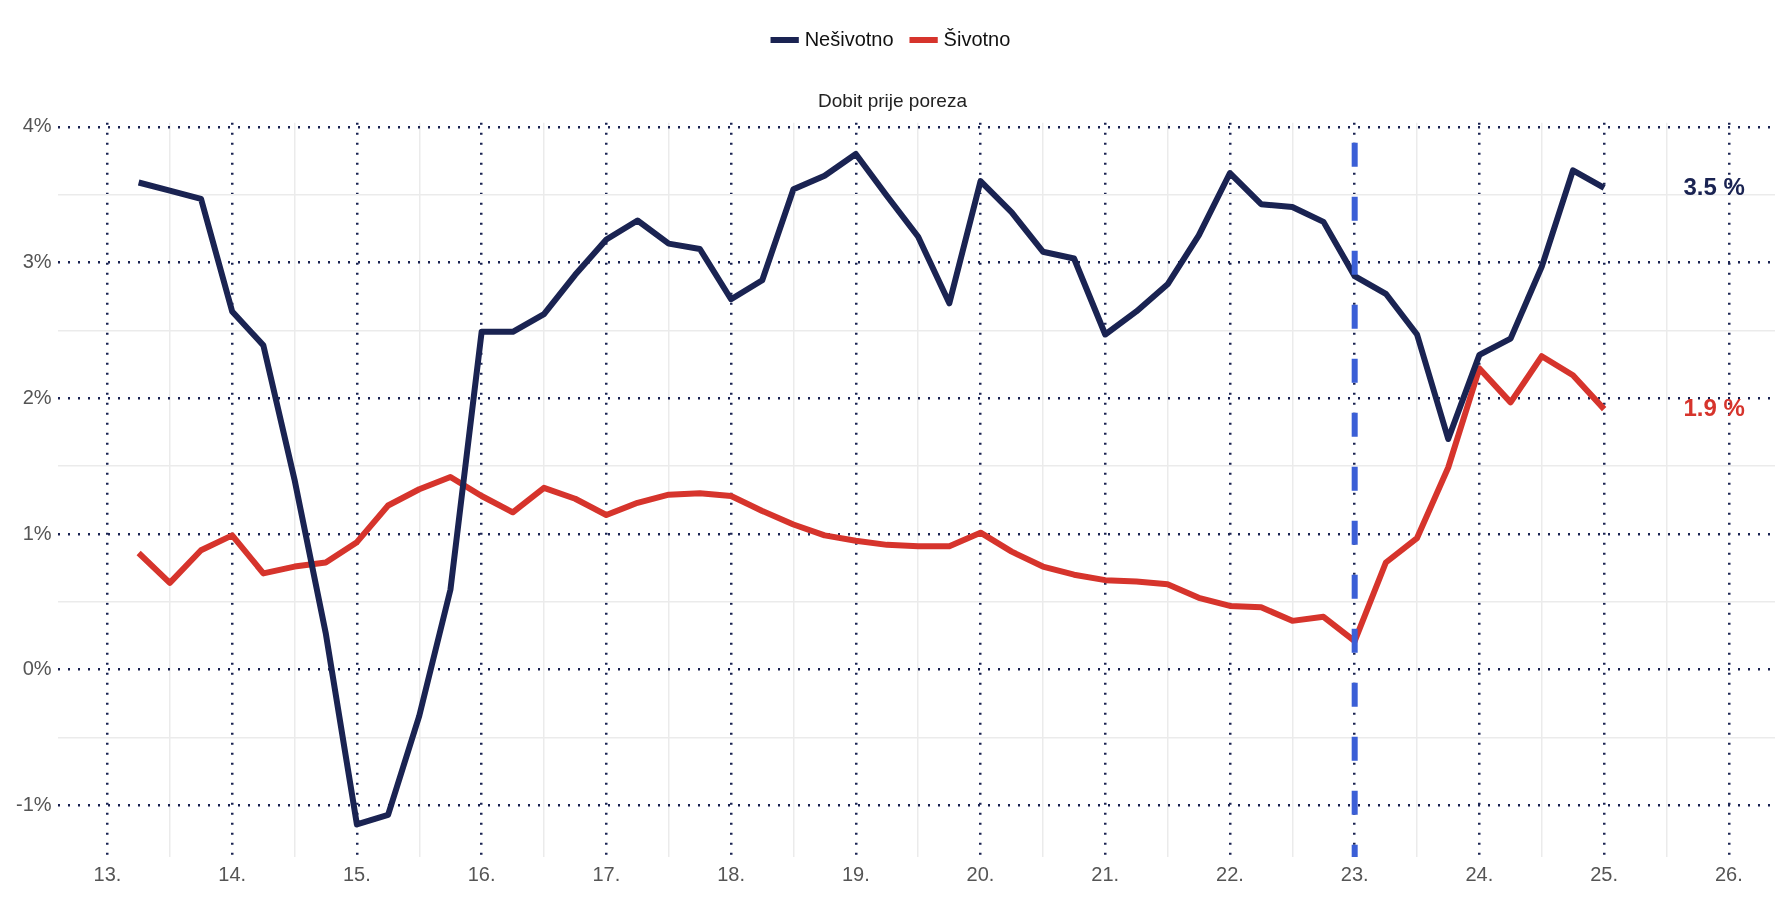 Image resolution: width=1775 pixels, height=897 pixels. I want to click on y-tick-label: 4%, so click(37, 125).